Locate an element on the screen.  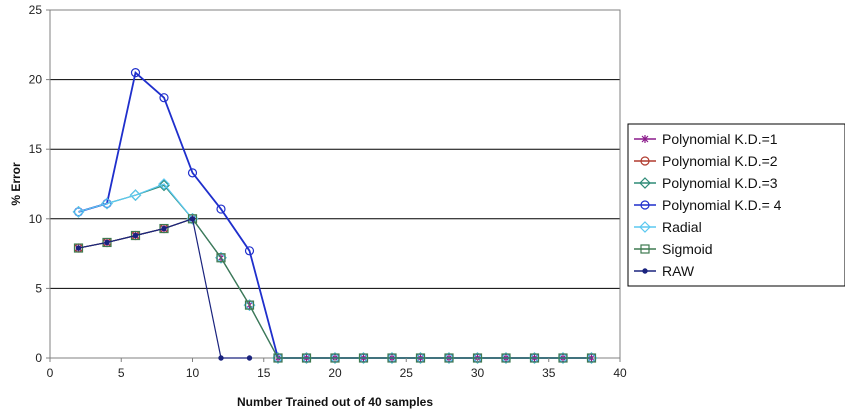
x-tick-label: 40 is located at coordinates (620, 373).